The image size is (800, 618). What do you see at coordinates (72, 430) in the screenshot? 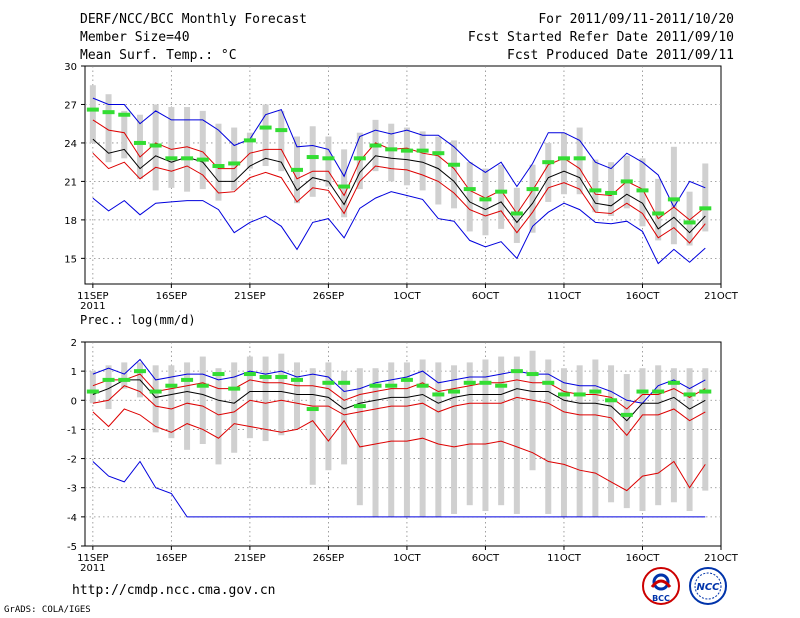
I see `y-tick-label: -1` at bounding box center [72, 430].